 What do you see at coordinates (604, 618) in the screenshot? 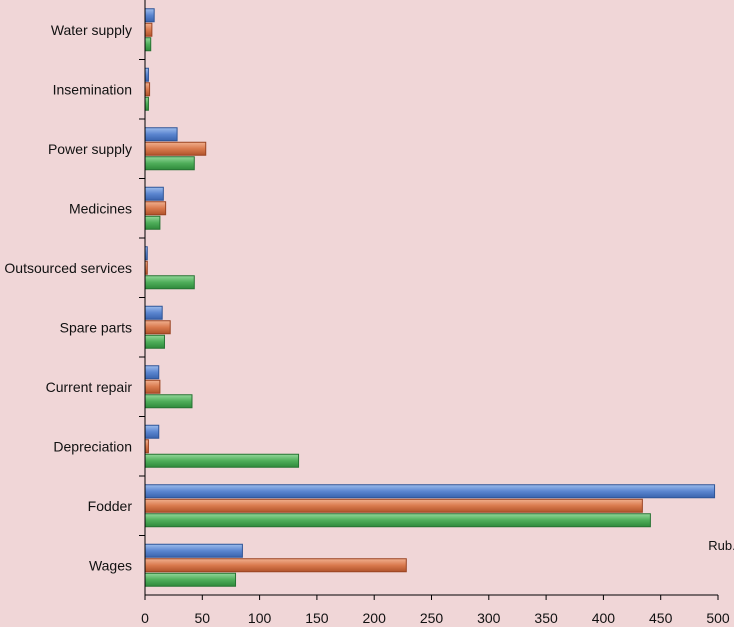
I see `x-tick-label-8: 400` at bounding box center [604, 618].